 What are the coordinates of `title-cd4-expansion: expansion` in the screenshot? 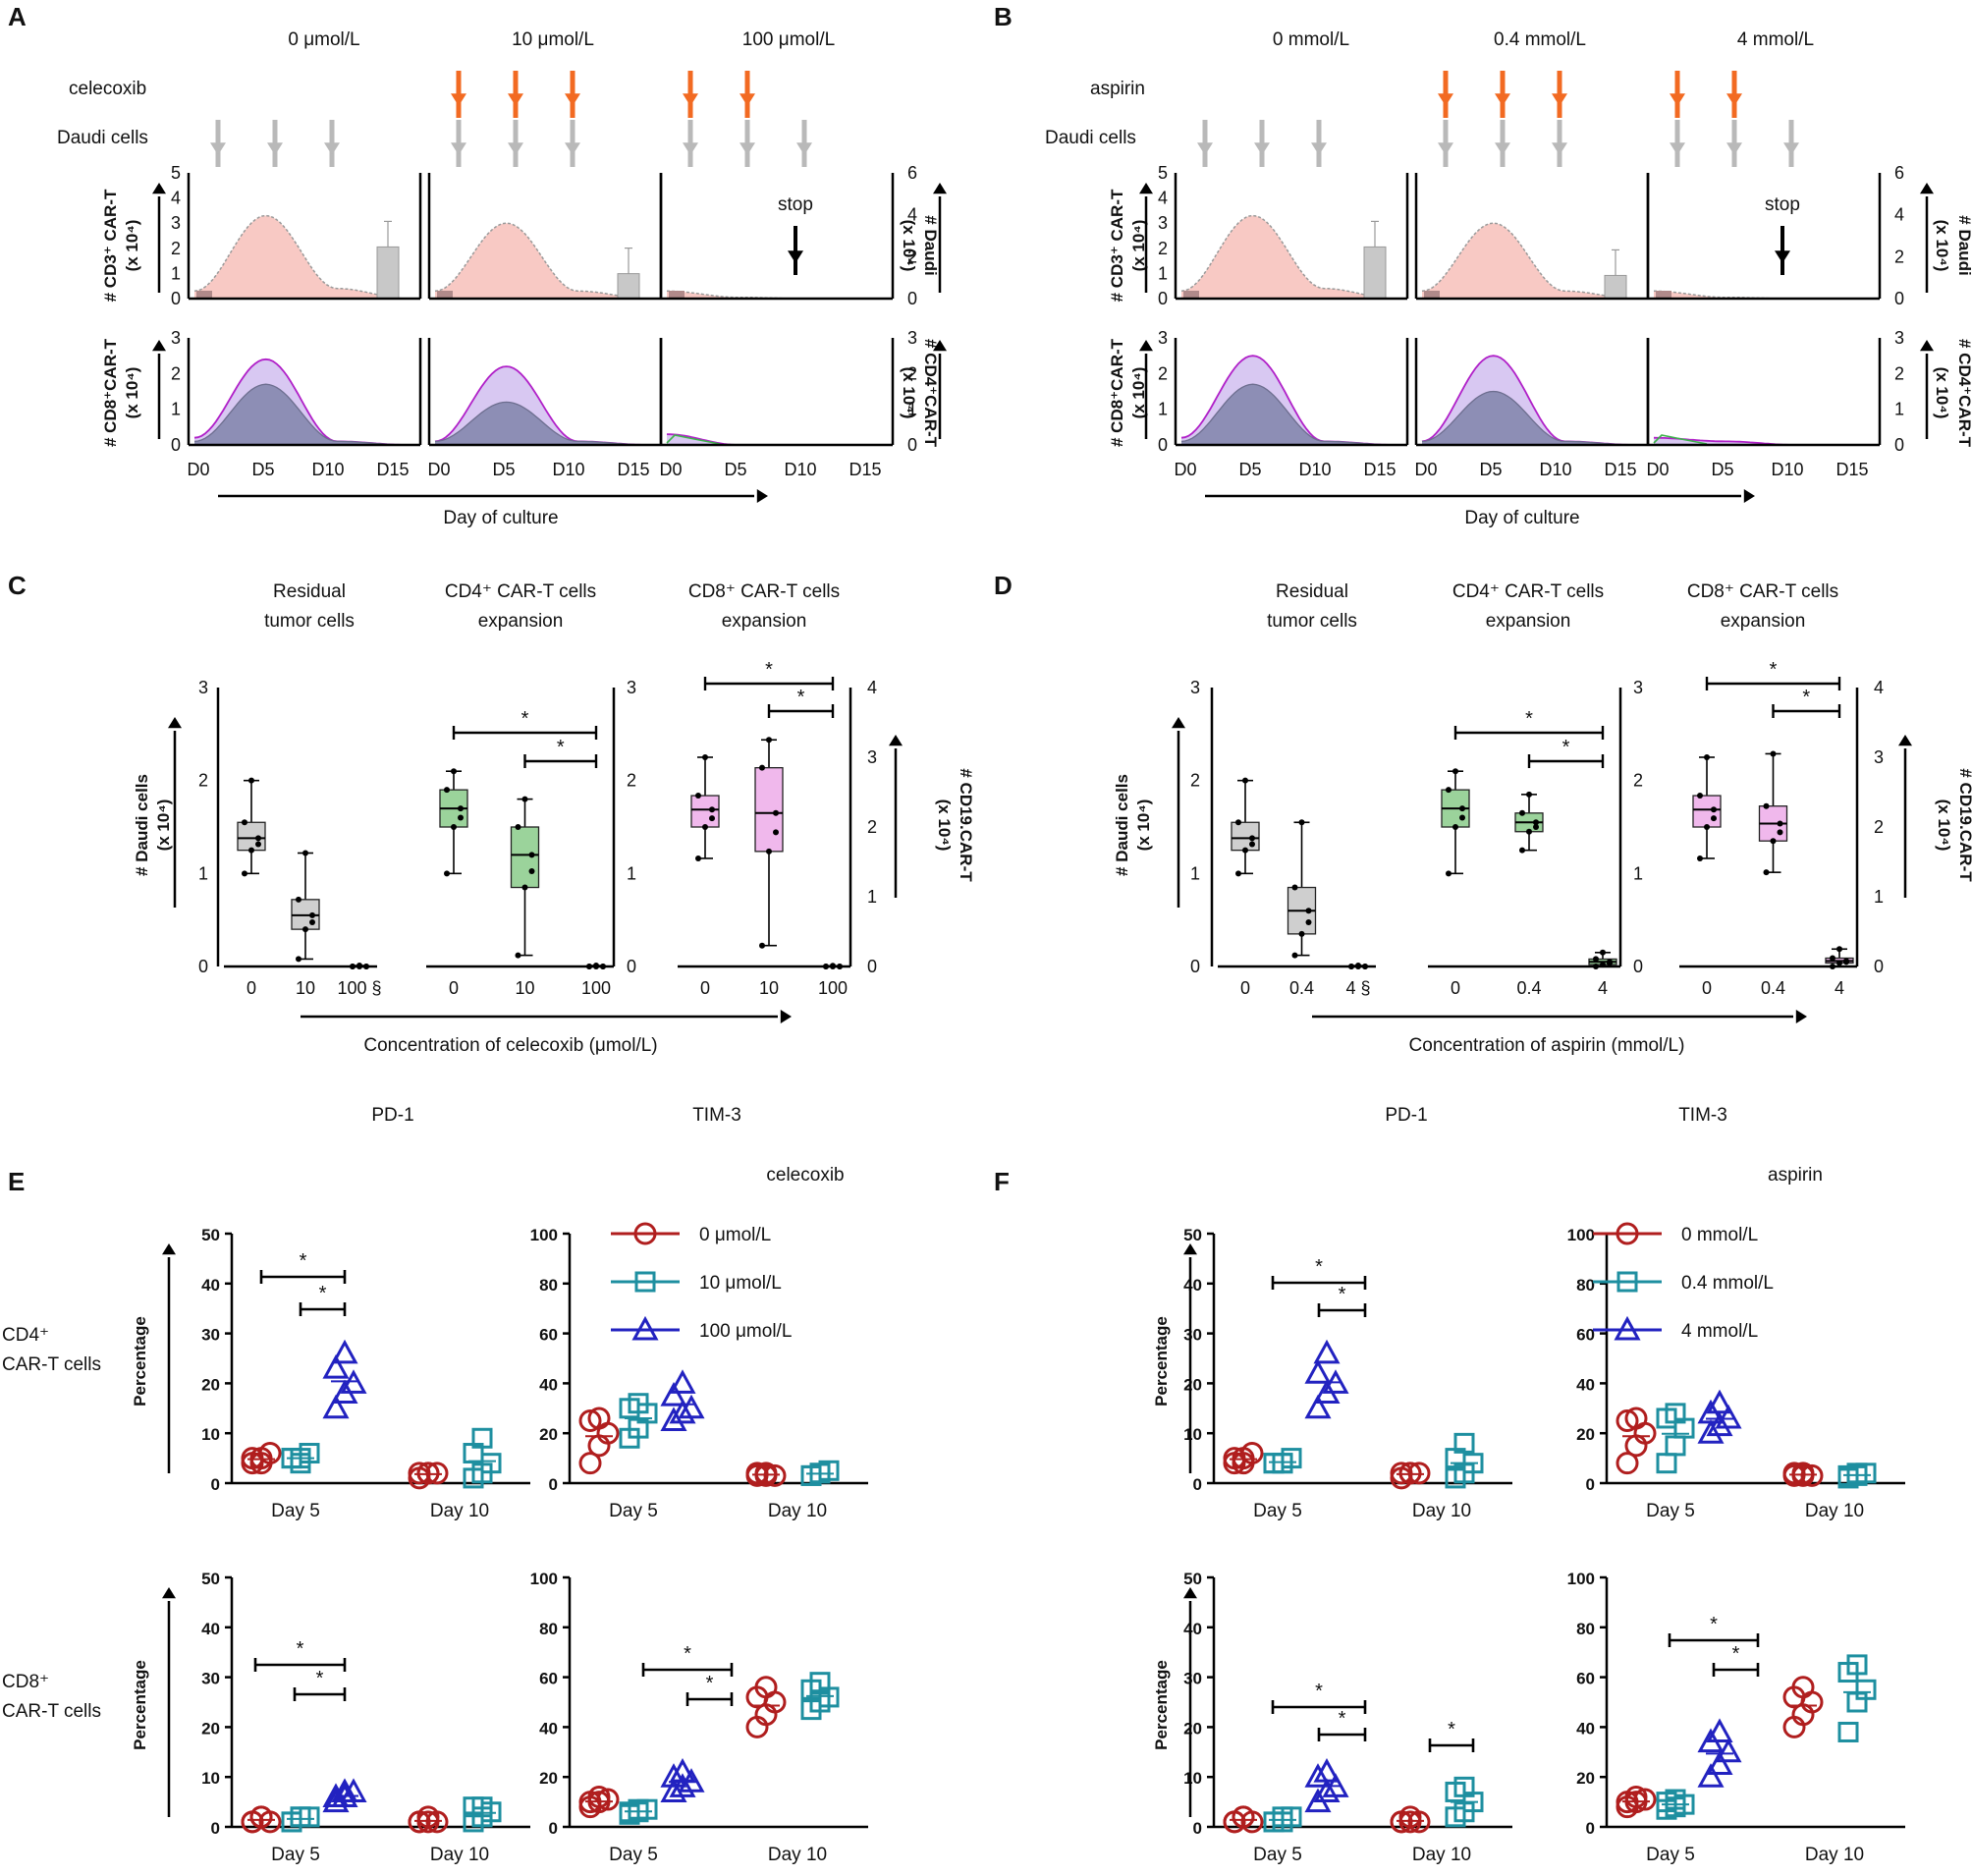 It's located at (521, 622).